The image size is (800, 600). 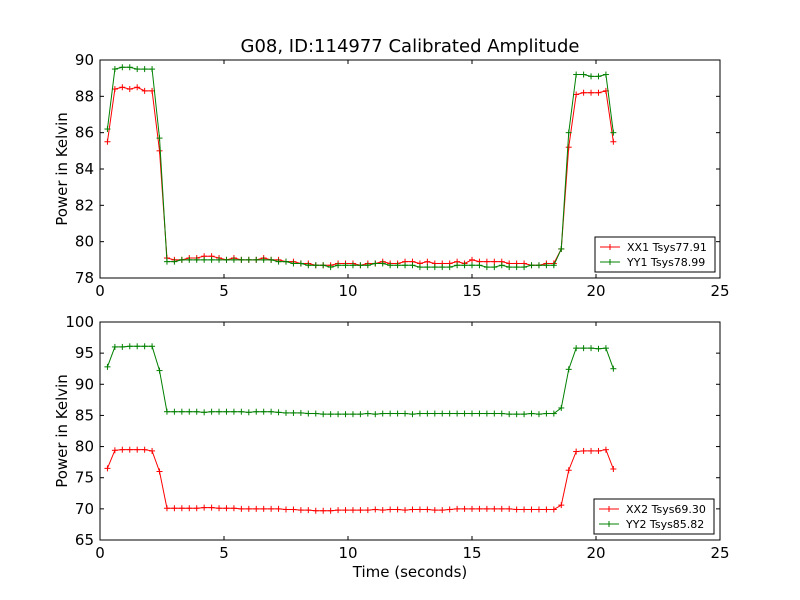 What do you see at coordinates (667, 247) in the screenshot?
I see `legend-label: XX1 Tsys77.91` at bounding box center [667, 247].